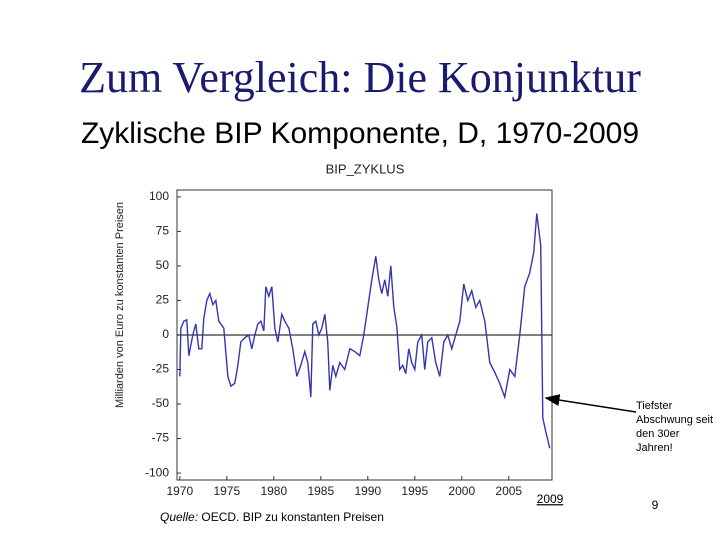 Image resolution: width=720 pixels, height=540 pixels. Describe the element at coordinates (590, 403) in the screenshot. I see `annotation-arrow` at that location.